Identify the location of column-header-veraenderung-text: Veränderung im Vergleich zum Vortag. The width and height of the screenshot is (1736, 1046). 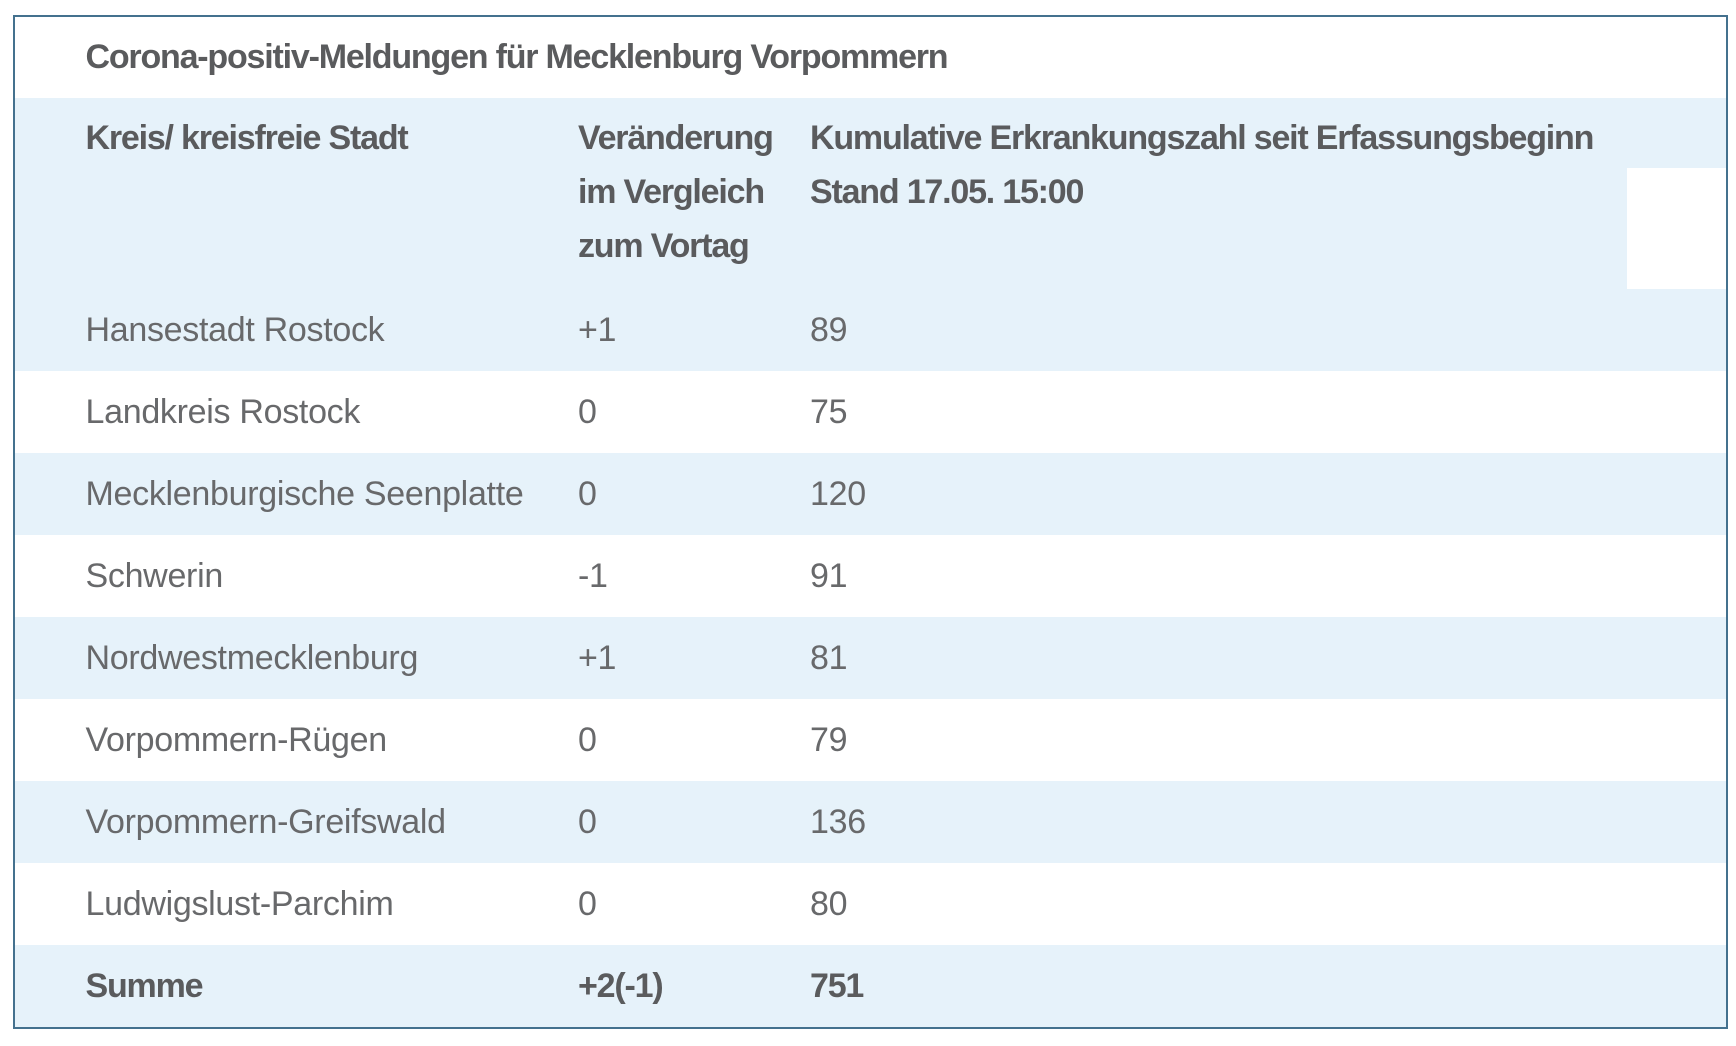
(676, 192).